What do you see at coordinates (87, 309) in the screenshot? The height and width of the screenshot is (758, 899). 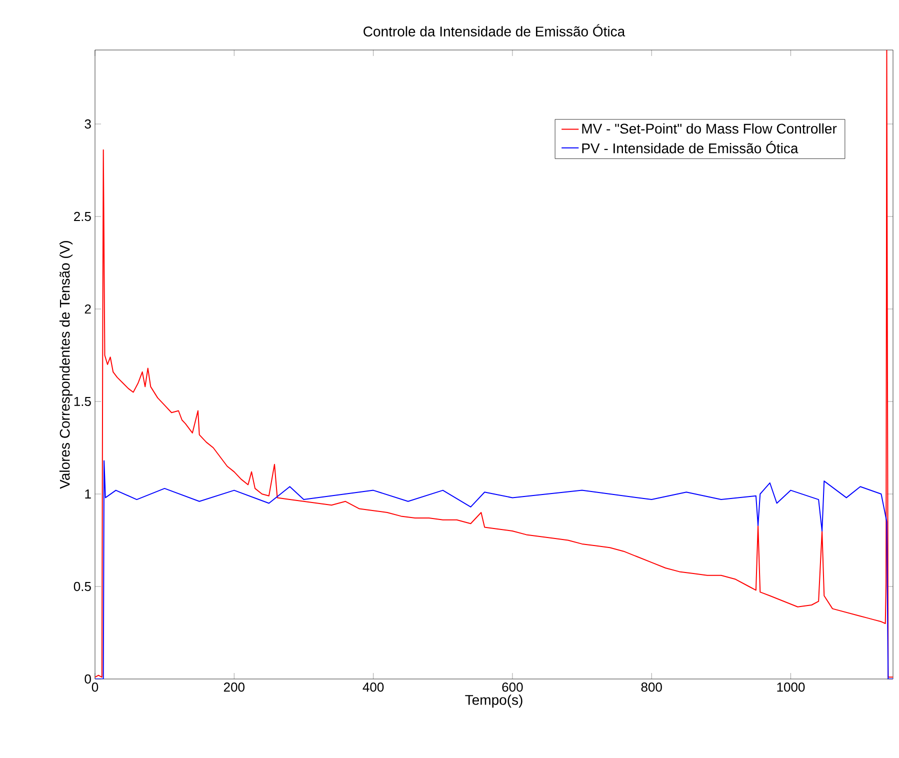 I see `y-tick-label: 2` at bounding box center [87, 309].